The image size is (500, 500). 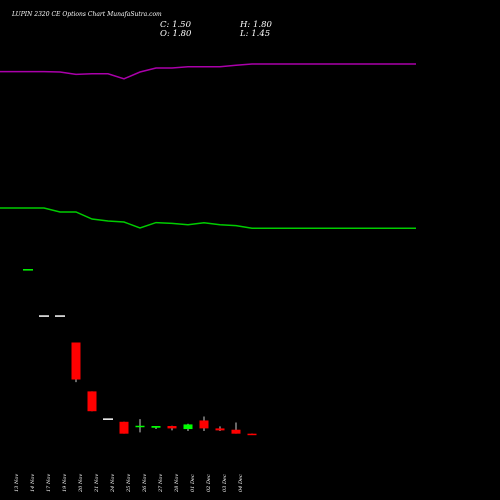 I want to click on x-tick-label: 03 Dec, so click(x=225, y=483).